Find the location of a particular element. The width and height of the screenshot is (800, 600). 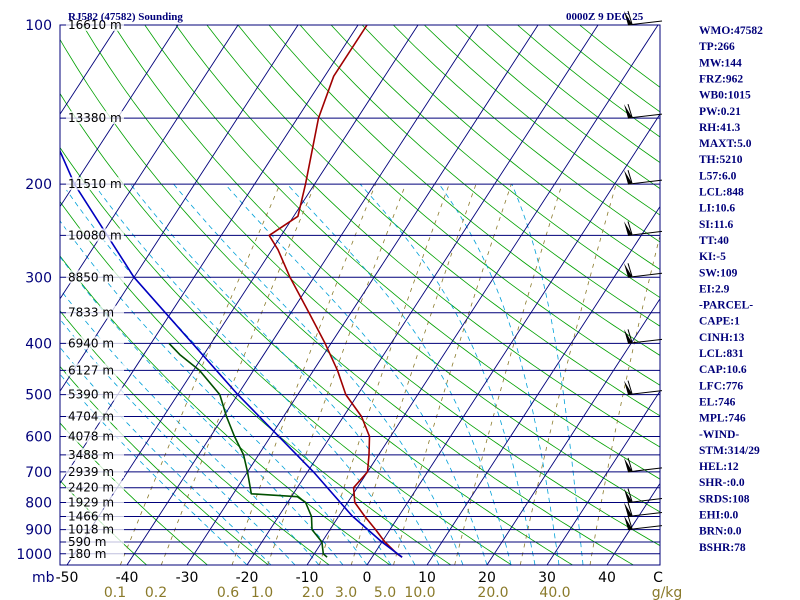

stat-item: BSHR:78 is located at coordinates (722, 548).